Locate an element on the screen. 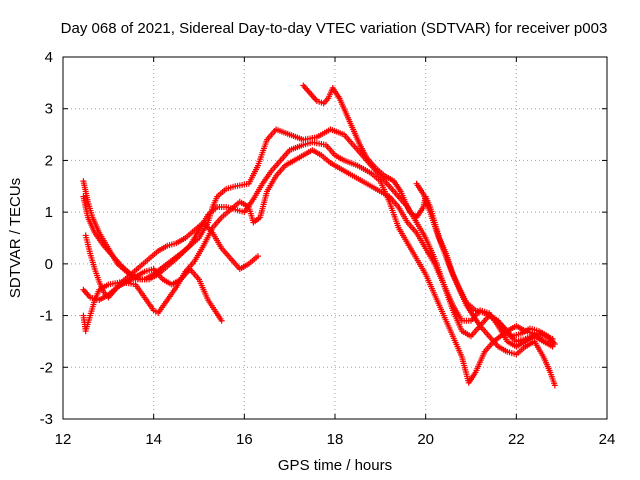 This screenshot has height=480, width=640. x-tick-label: 22 is located at coordinates (516, 439).